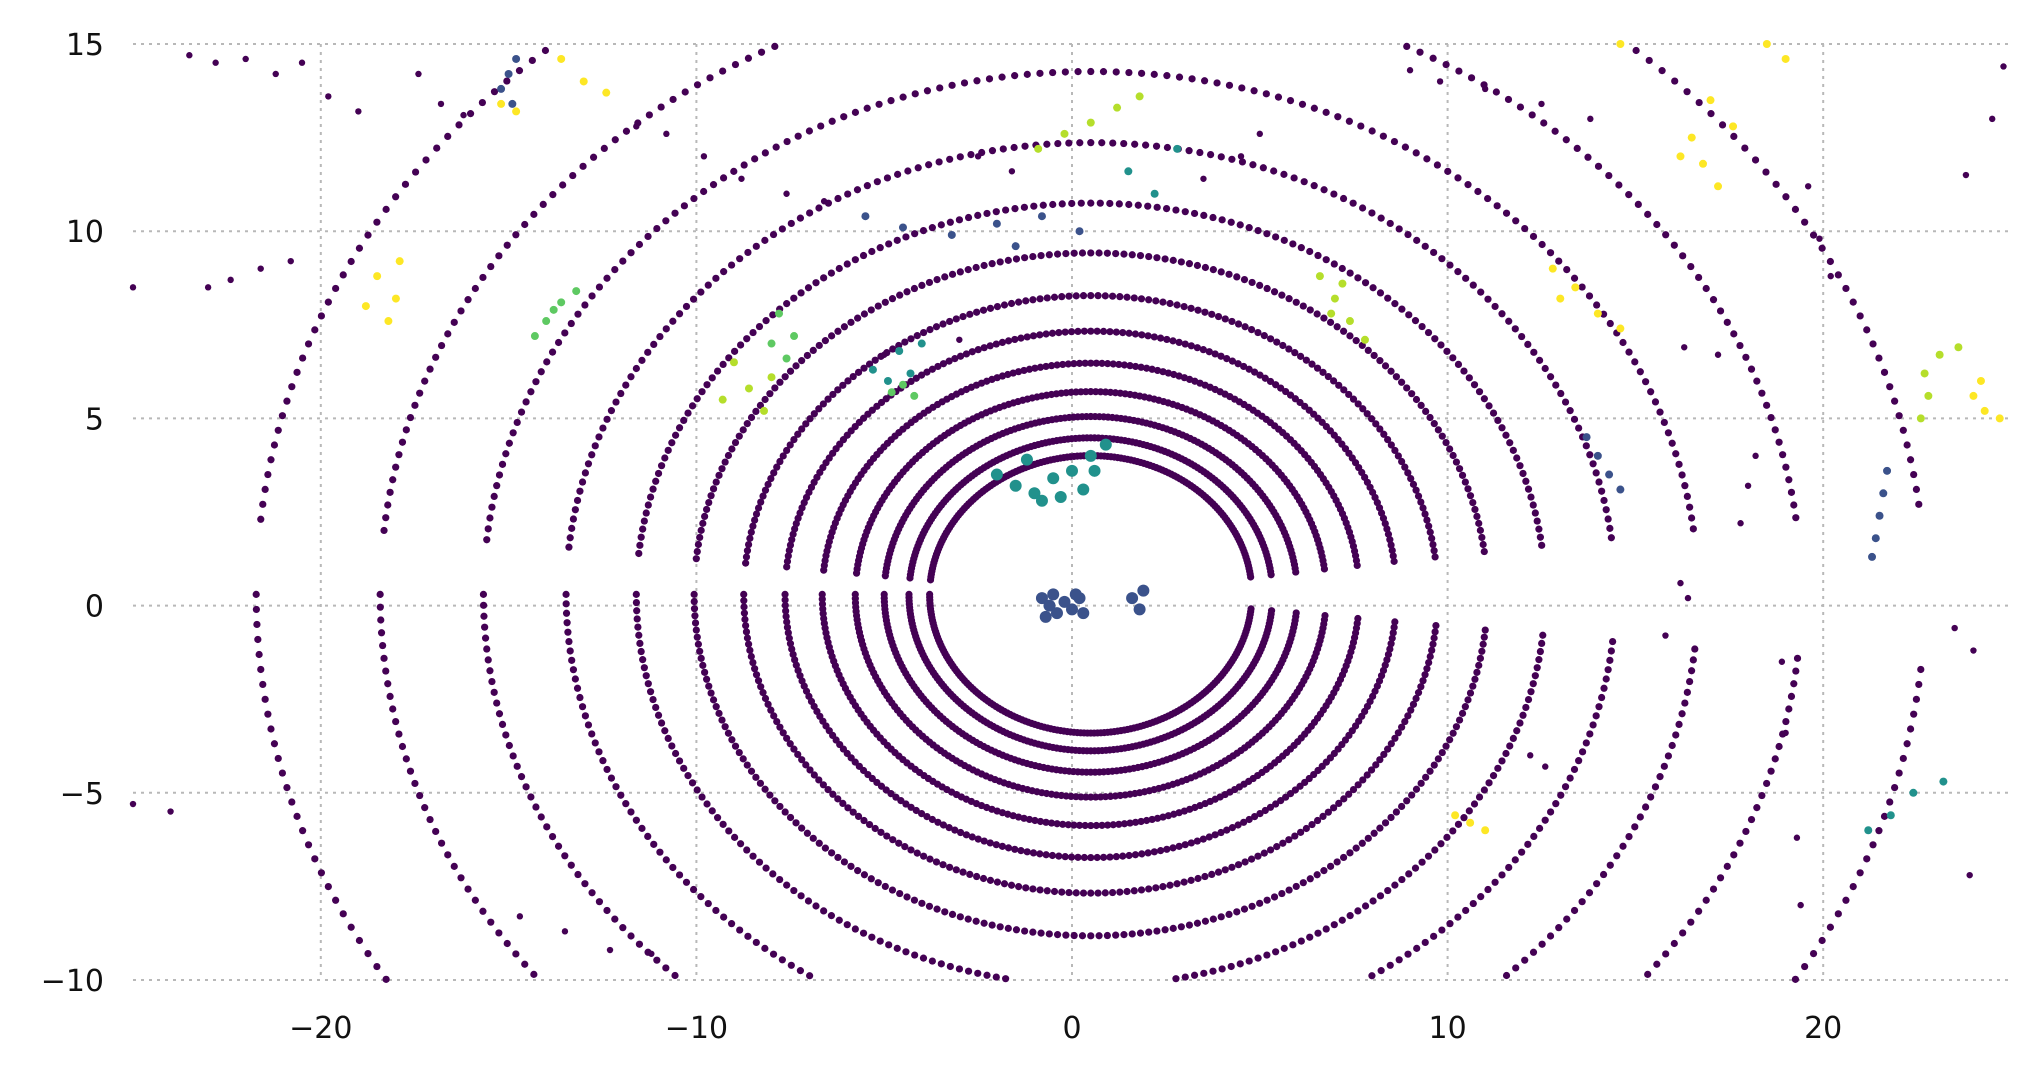 The height and width of the screenshot is (1066, 2022). I want to click on cluster-10-point, so click(1703, 163).